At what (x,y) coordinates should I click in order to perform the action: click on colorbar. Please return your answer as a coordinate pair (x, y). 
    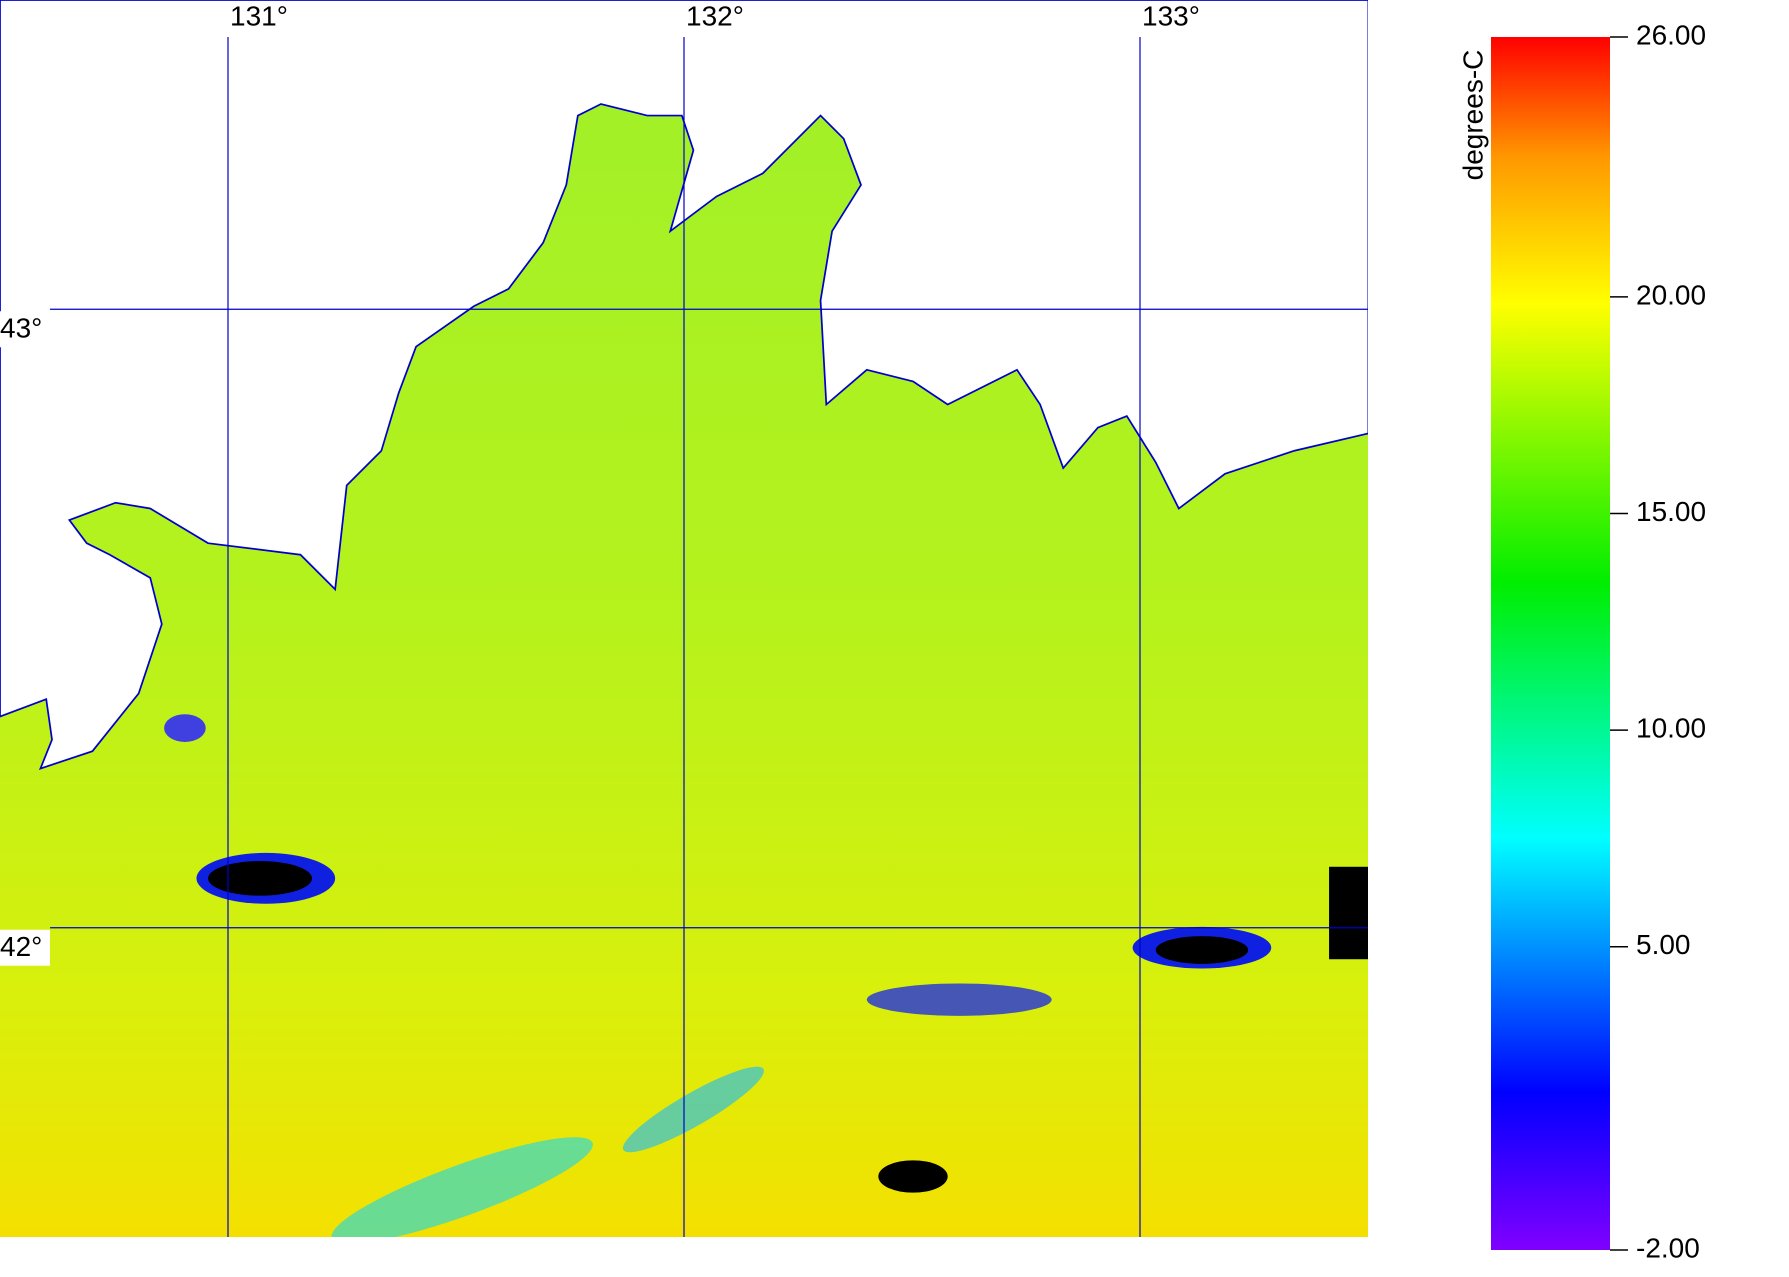
    Looking at the image, I should click on (1550, 643).